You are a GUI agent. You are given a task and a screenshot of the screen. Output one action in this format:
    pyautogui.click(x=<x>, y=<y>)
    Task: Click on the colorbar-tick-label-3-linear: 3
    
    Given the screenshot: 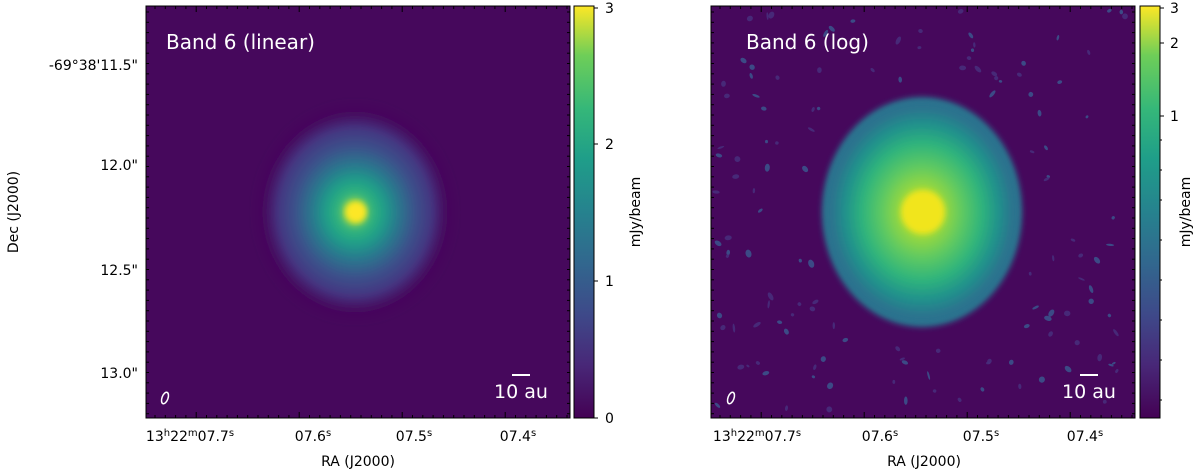 What is the action you would take?
    pyautogui.click(x=609, y=9)
    